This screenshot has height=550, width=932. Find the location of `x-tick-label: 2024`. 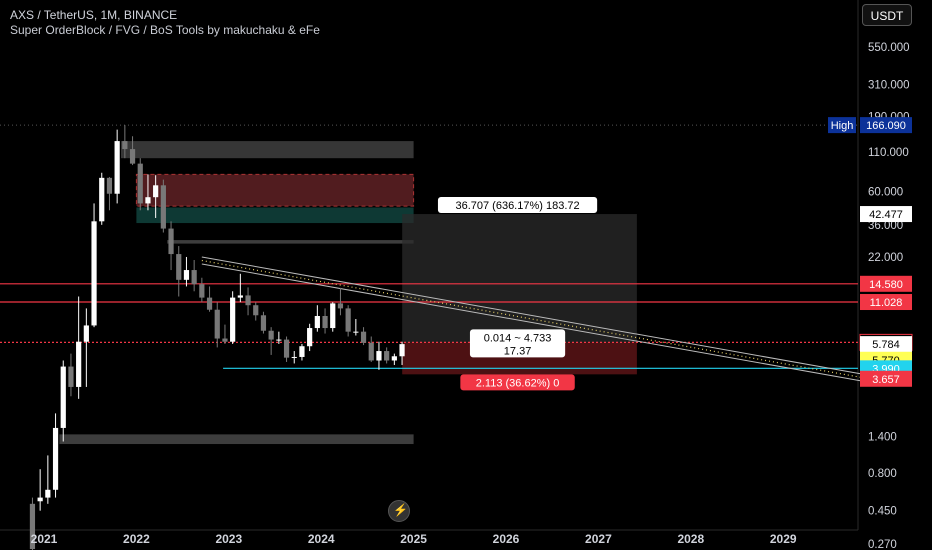

x-tick-label: 2024 is located at coordinates (321, 539).